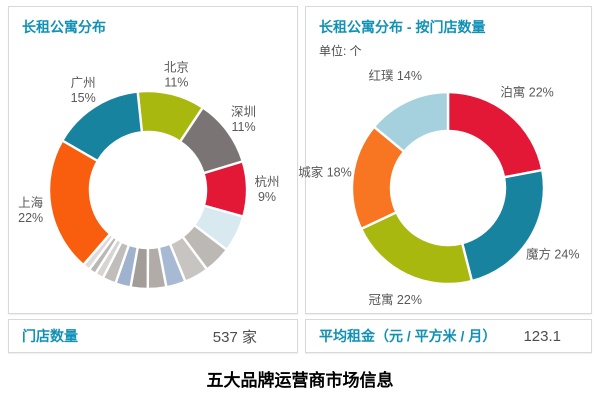 The width and height of the screenshot is (600, 402). What do you see at coordinates (266, 189) in the screenshot?
I see `slice-label: 杭州 9%` at bounding box center [266, 189].